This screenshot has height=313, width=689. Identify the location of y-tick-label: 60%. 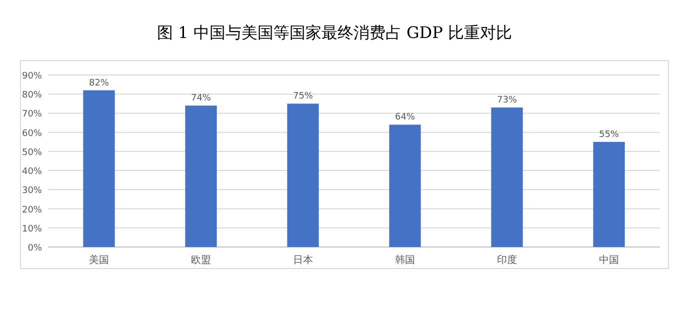
(32, 133).